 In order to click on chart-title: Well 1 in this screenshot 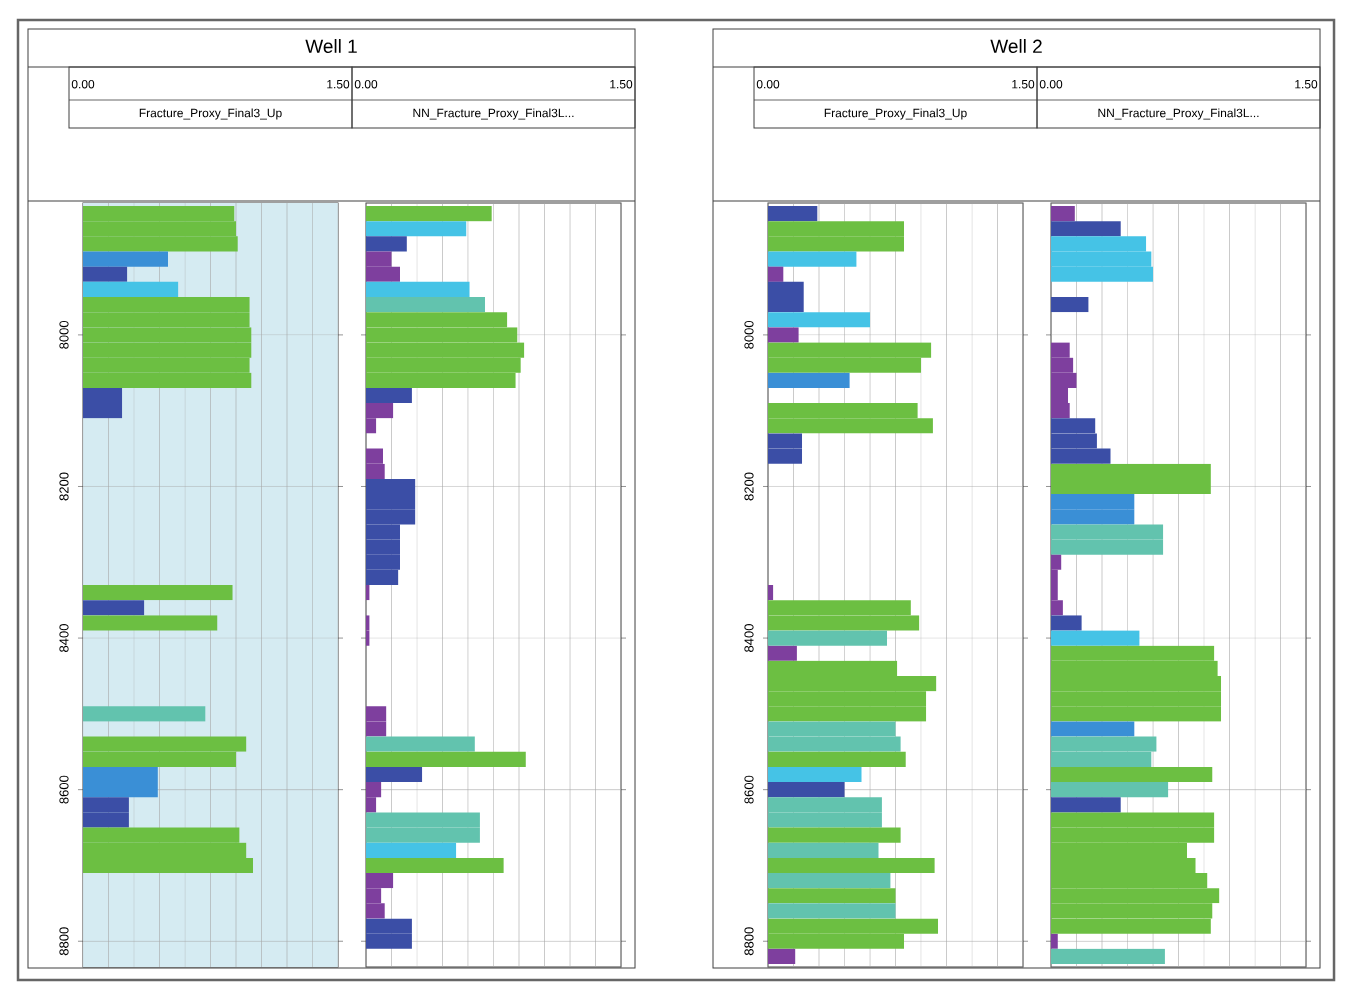, I will do `click(331, 46)`.